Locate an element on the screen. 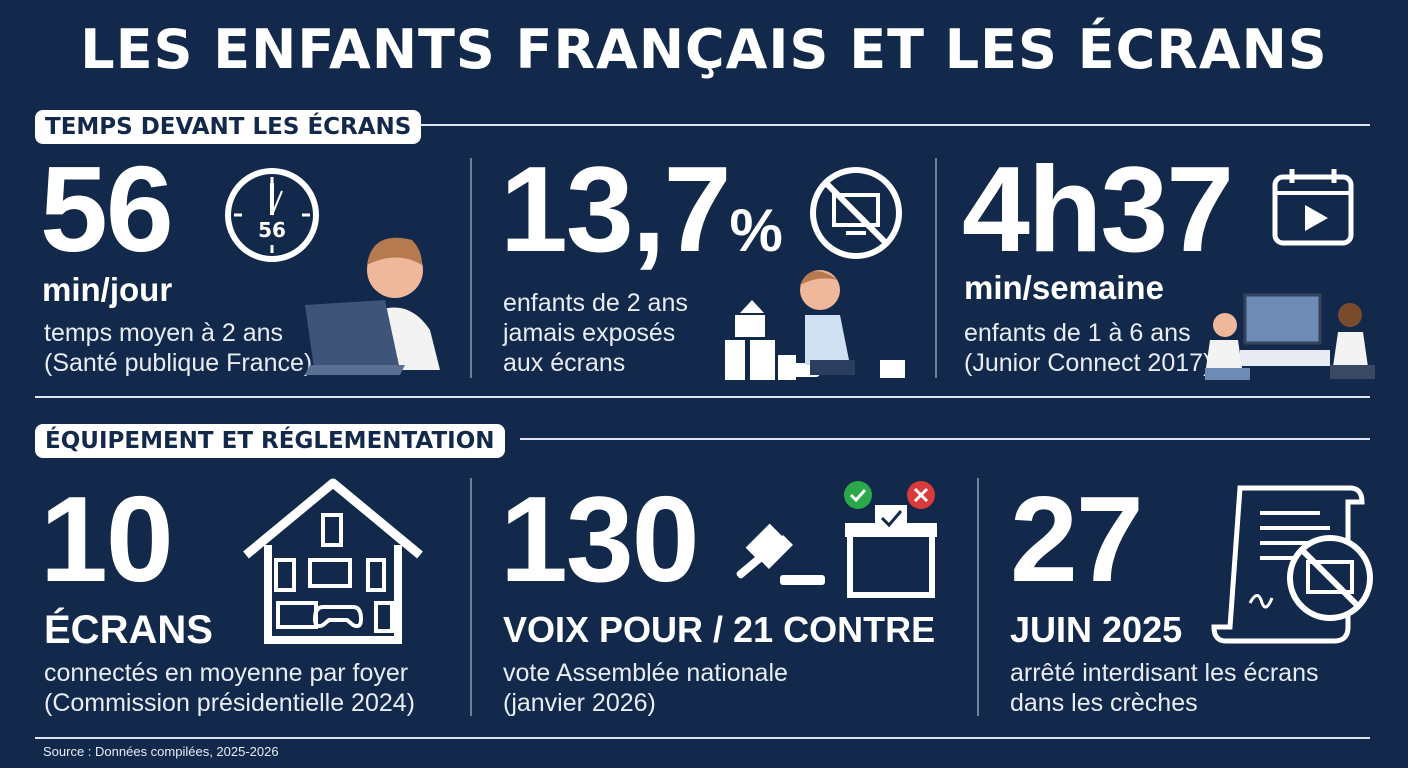 This screenshot has width=1408, height=768. clock-icon: 56 is located at coordinates (272, 215).